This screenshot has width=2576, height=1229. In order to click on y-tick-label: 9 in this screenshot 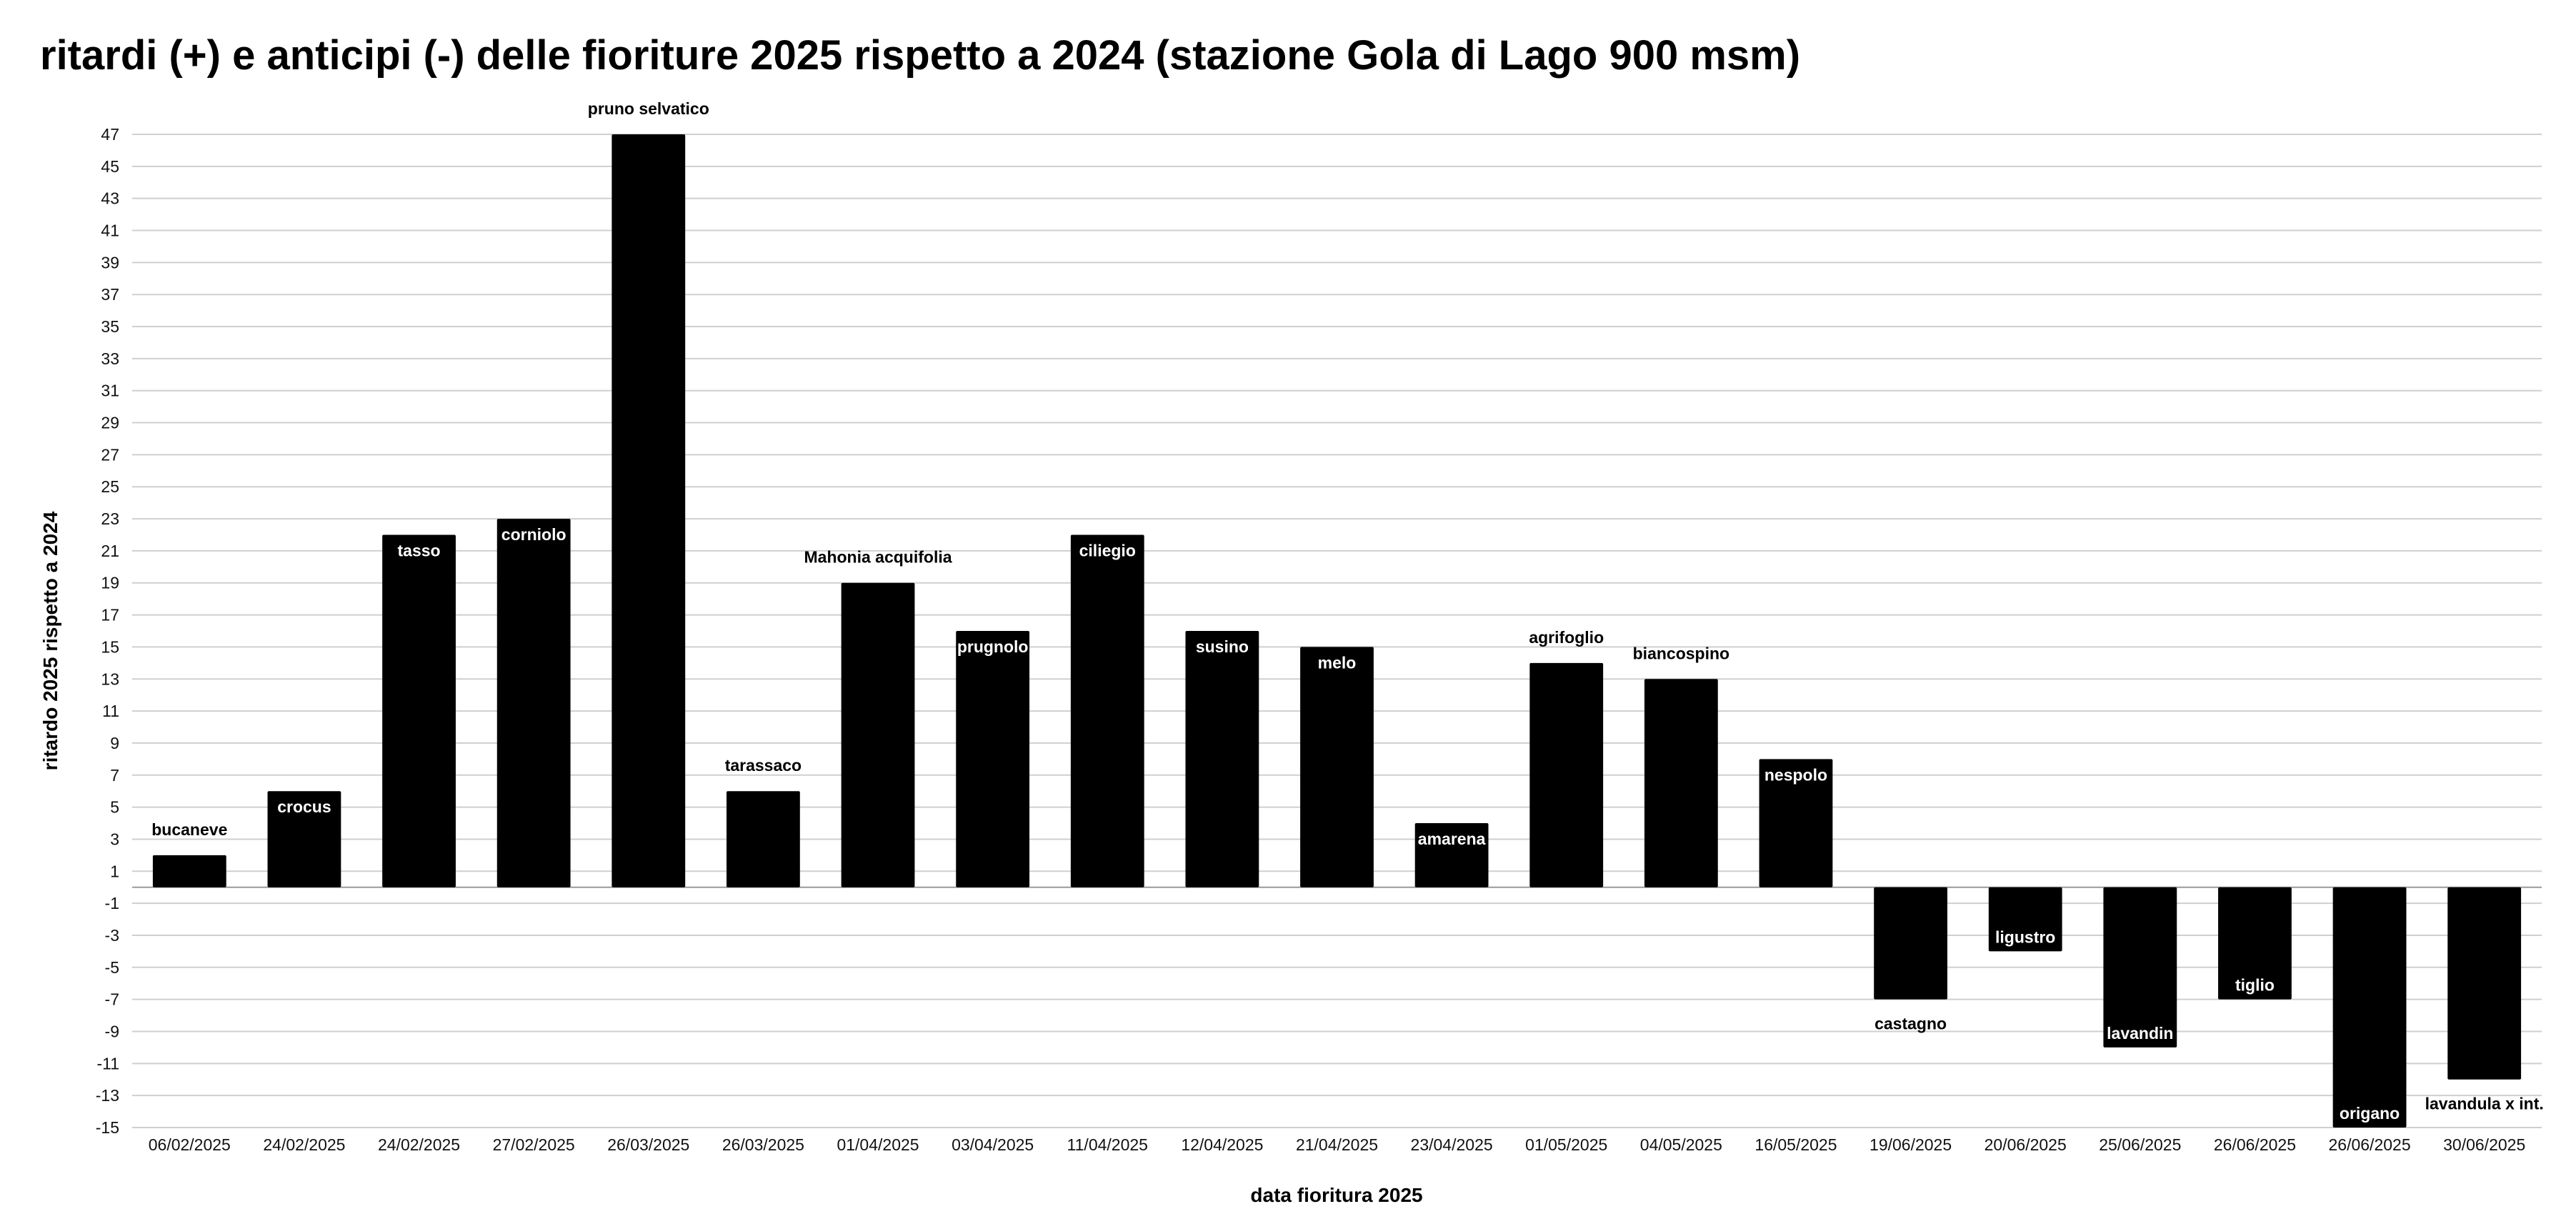, I will do `click(114, 743)`.